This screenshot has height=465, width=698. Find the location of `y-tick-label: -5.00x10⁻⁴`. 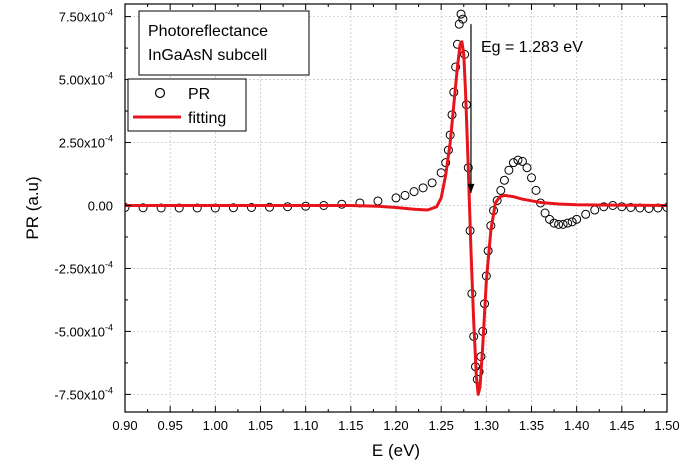

y-tick-label: -5.00x10⁻⁴ is located at coordinates (83, 330).